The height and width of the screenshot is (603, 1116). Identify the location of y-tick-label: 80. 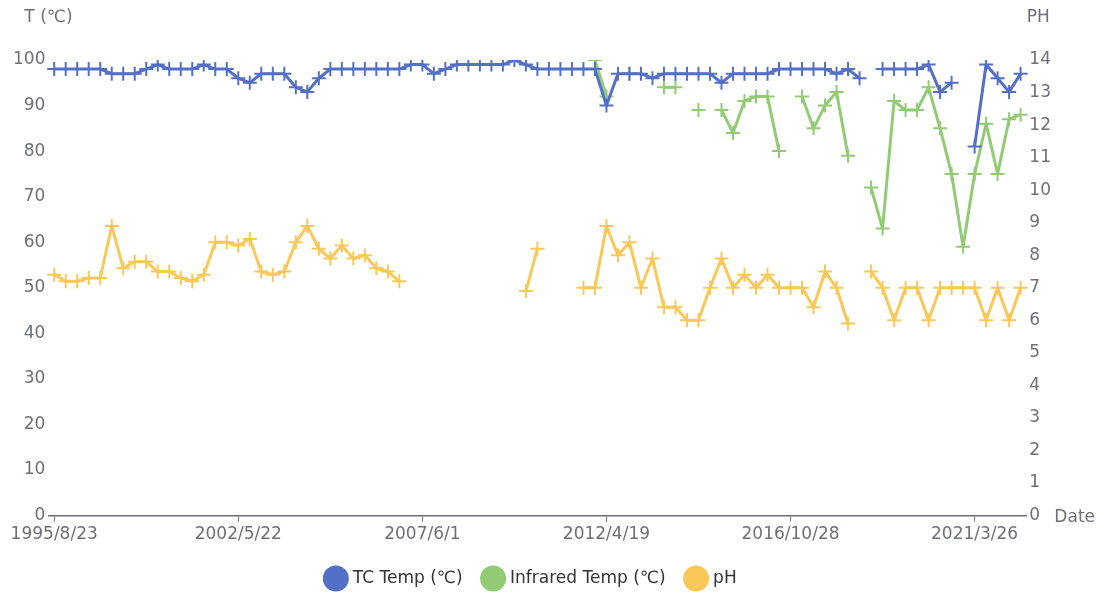
(34, 149).